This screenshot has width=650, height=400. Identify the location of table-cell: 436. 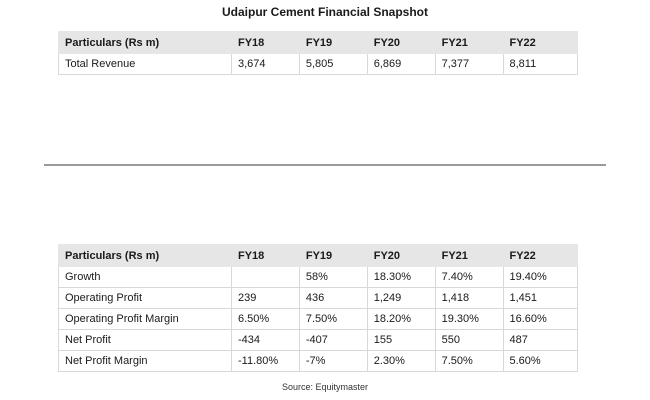
(333, 298).